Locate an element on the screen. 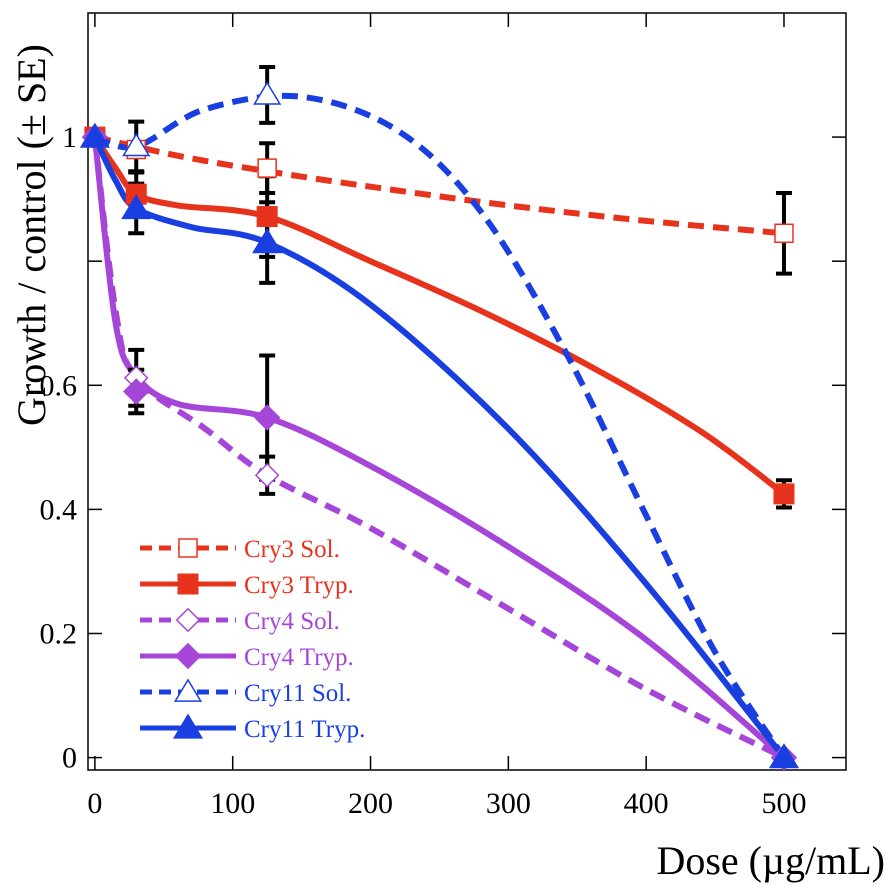 This screenshot has width=895, height=891. legend-label-cry3-sol: Cry3 Sol. is located at coordinates (292, 549).